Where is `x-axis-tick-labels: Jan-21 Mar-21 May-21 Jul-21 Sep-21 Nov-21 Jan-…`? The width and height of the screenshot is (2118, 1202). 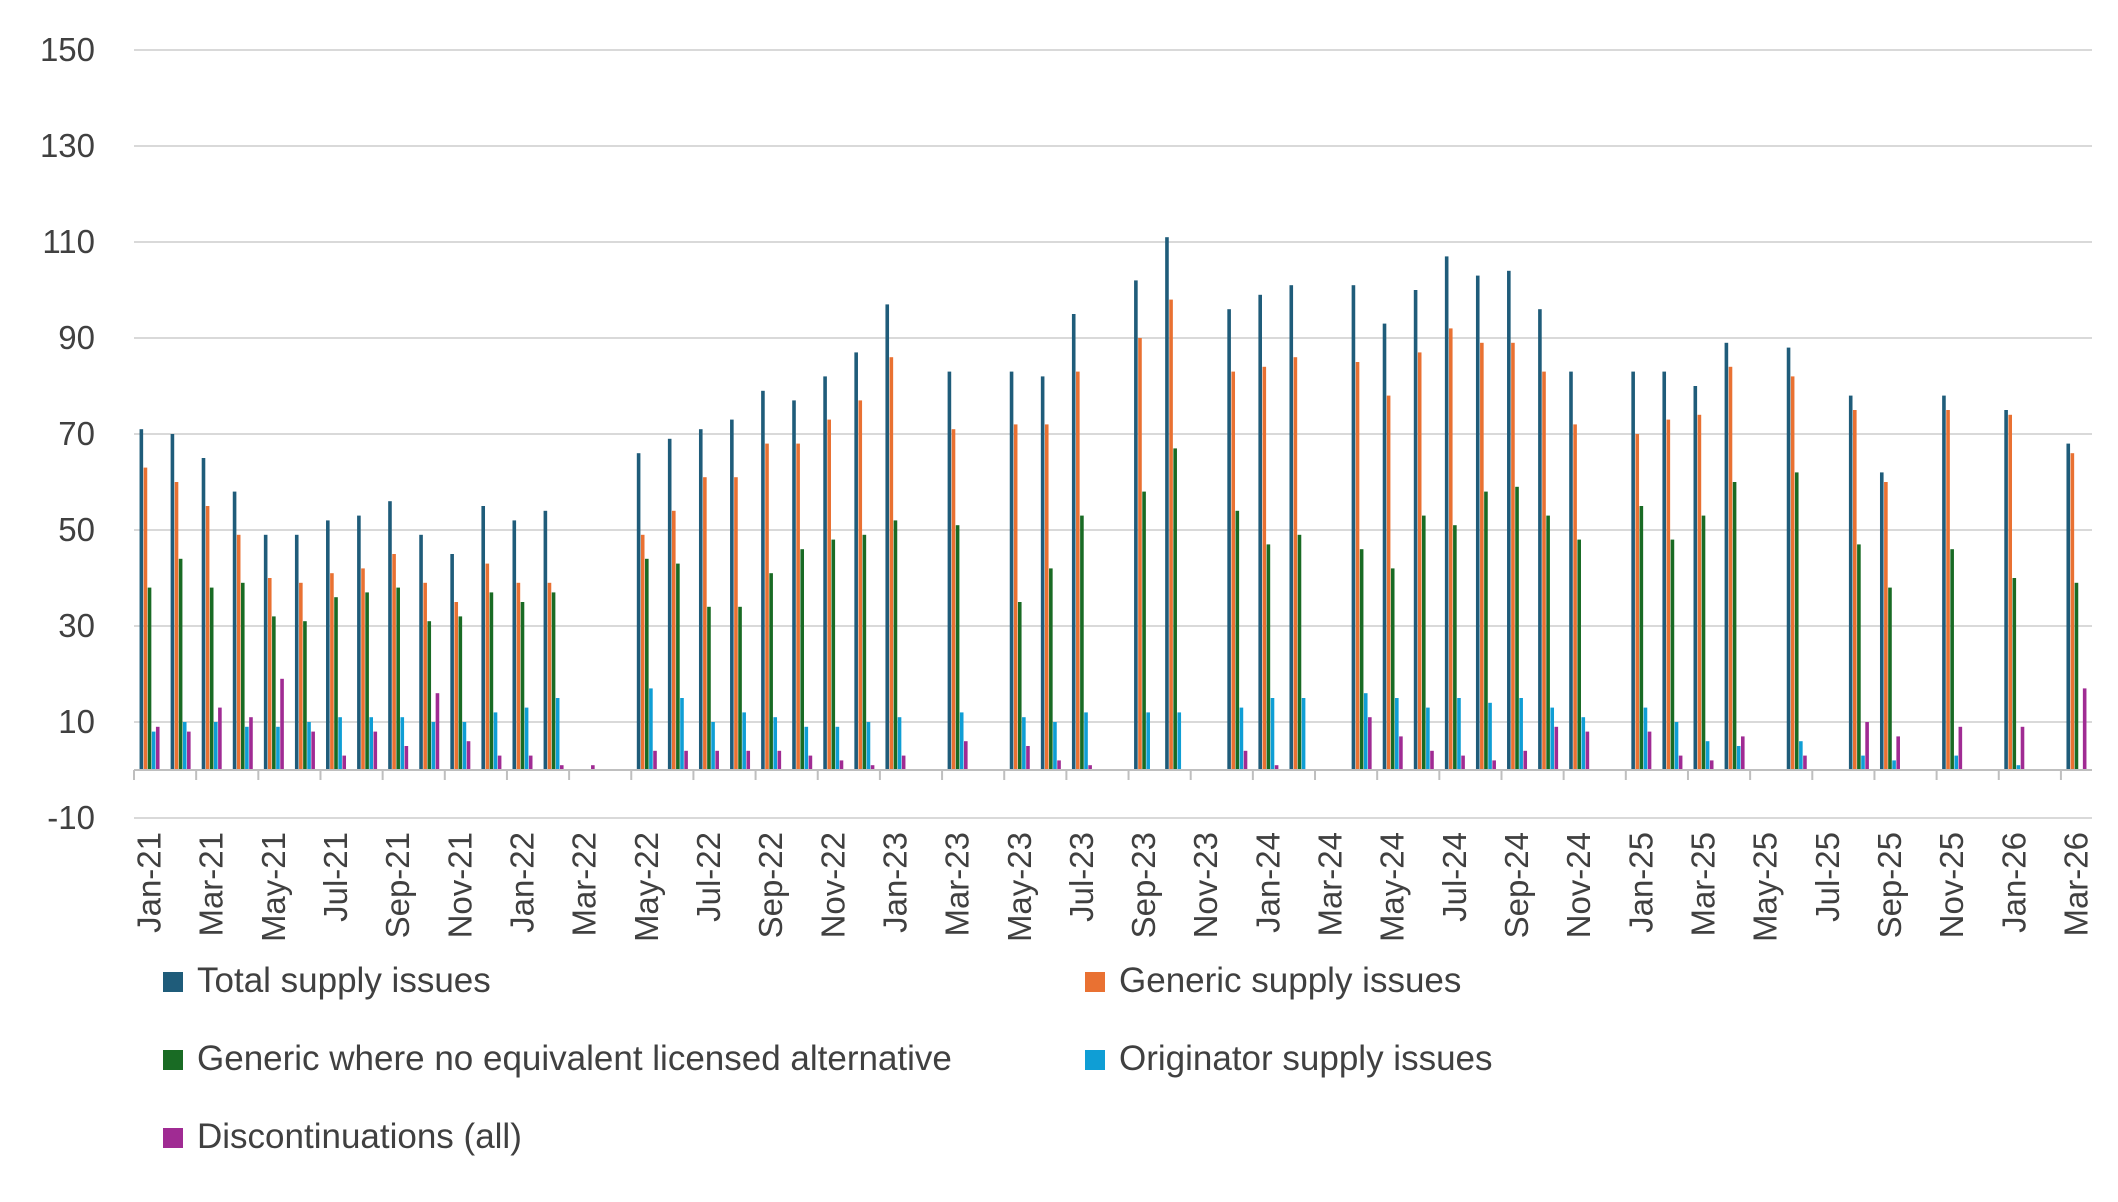 x-axis-tick-labels: Jan-21 Mar-21 May-21 Jul-21 Sep-21 Nov-21 Jan-… is located at coordinates (1113, 887).